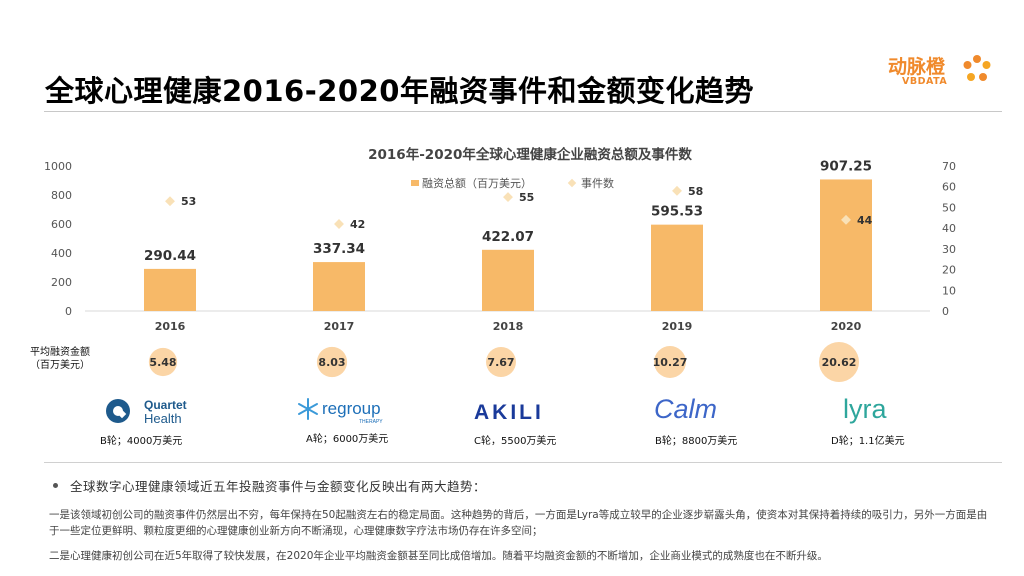 This screenshot has width=1024, height=576. Describe the element at coordinates (278, 486) in the screenshot. I see `summary-headline: 全球数字心理健康领域近五年投融资事件与金额变化反映出有两大趋势：` at that location.